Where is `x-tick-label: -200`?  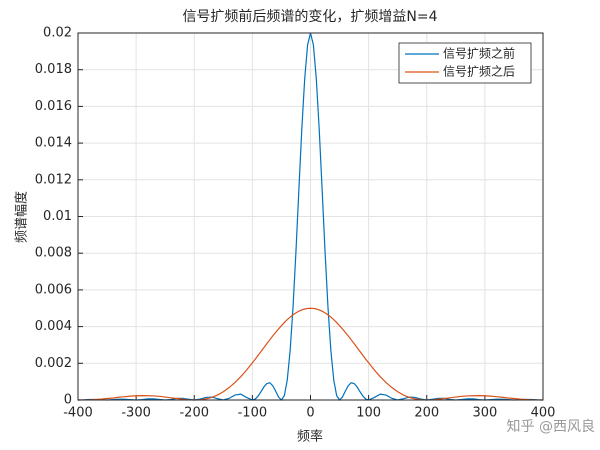
x-tick-label: -200 is located at coordinates (194, 413).